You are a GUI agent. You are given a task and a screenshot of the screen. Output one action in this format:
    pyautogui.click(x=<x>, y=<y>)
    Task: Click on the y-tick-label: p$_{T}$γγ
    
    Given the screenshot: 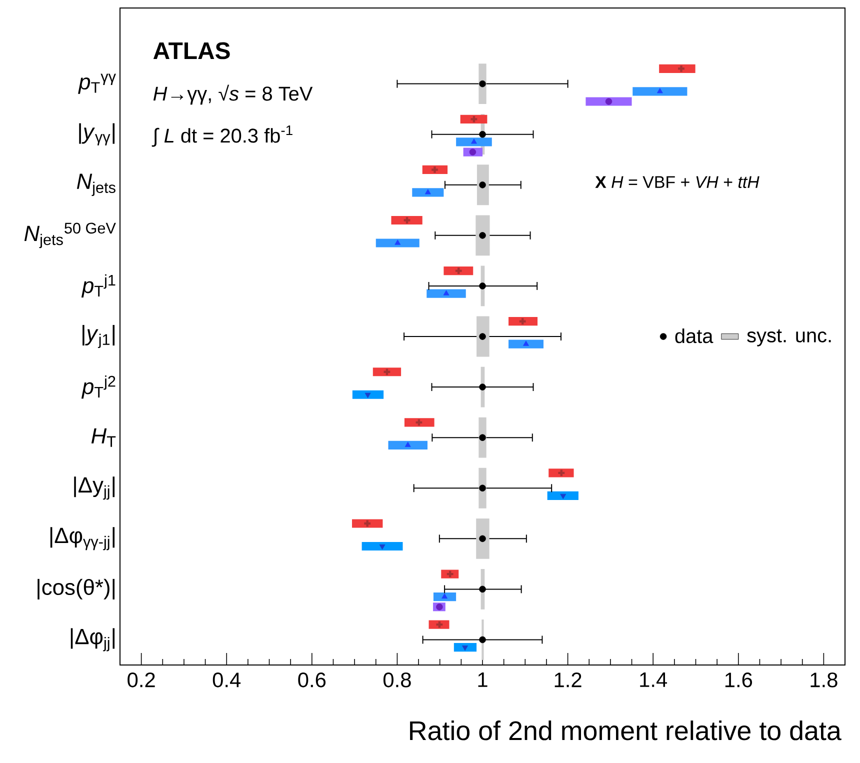 What is the action you would take?
    pyautogui.click(x=97, y=84)
    